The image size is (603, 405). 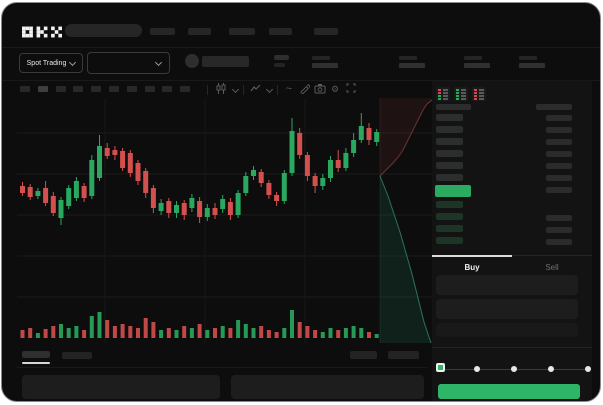 I want to click on okx-logo-icon, so click(x=42, y=32).